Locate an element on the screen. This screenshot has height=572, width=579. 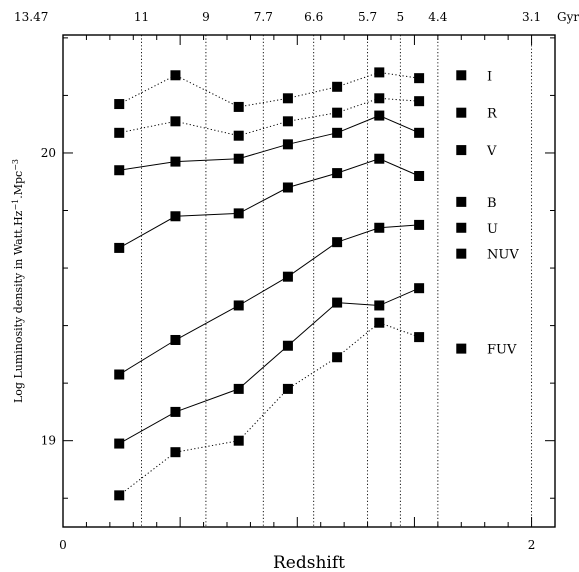
legend-marker-i is located at coordinates (461, 75).